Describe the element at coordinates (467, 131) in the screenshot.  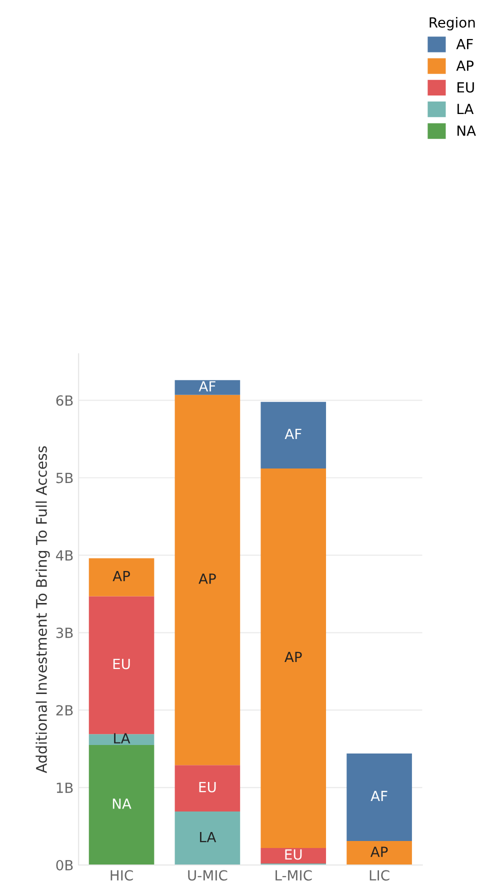
I see `legend-label: NA` at that location.